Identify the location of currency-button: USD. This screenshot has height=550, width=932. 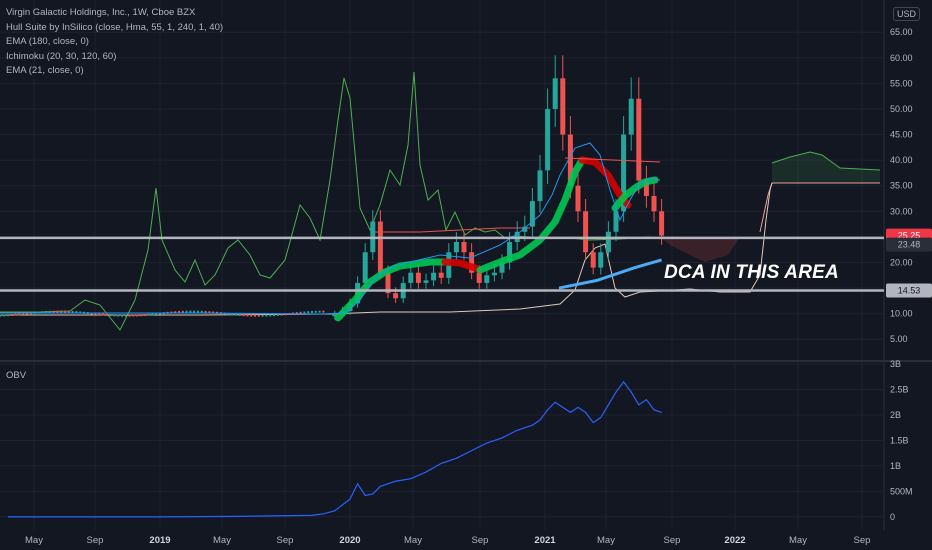
(906, 14).